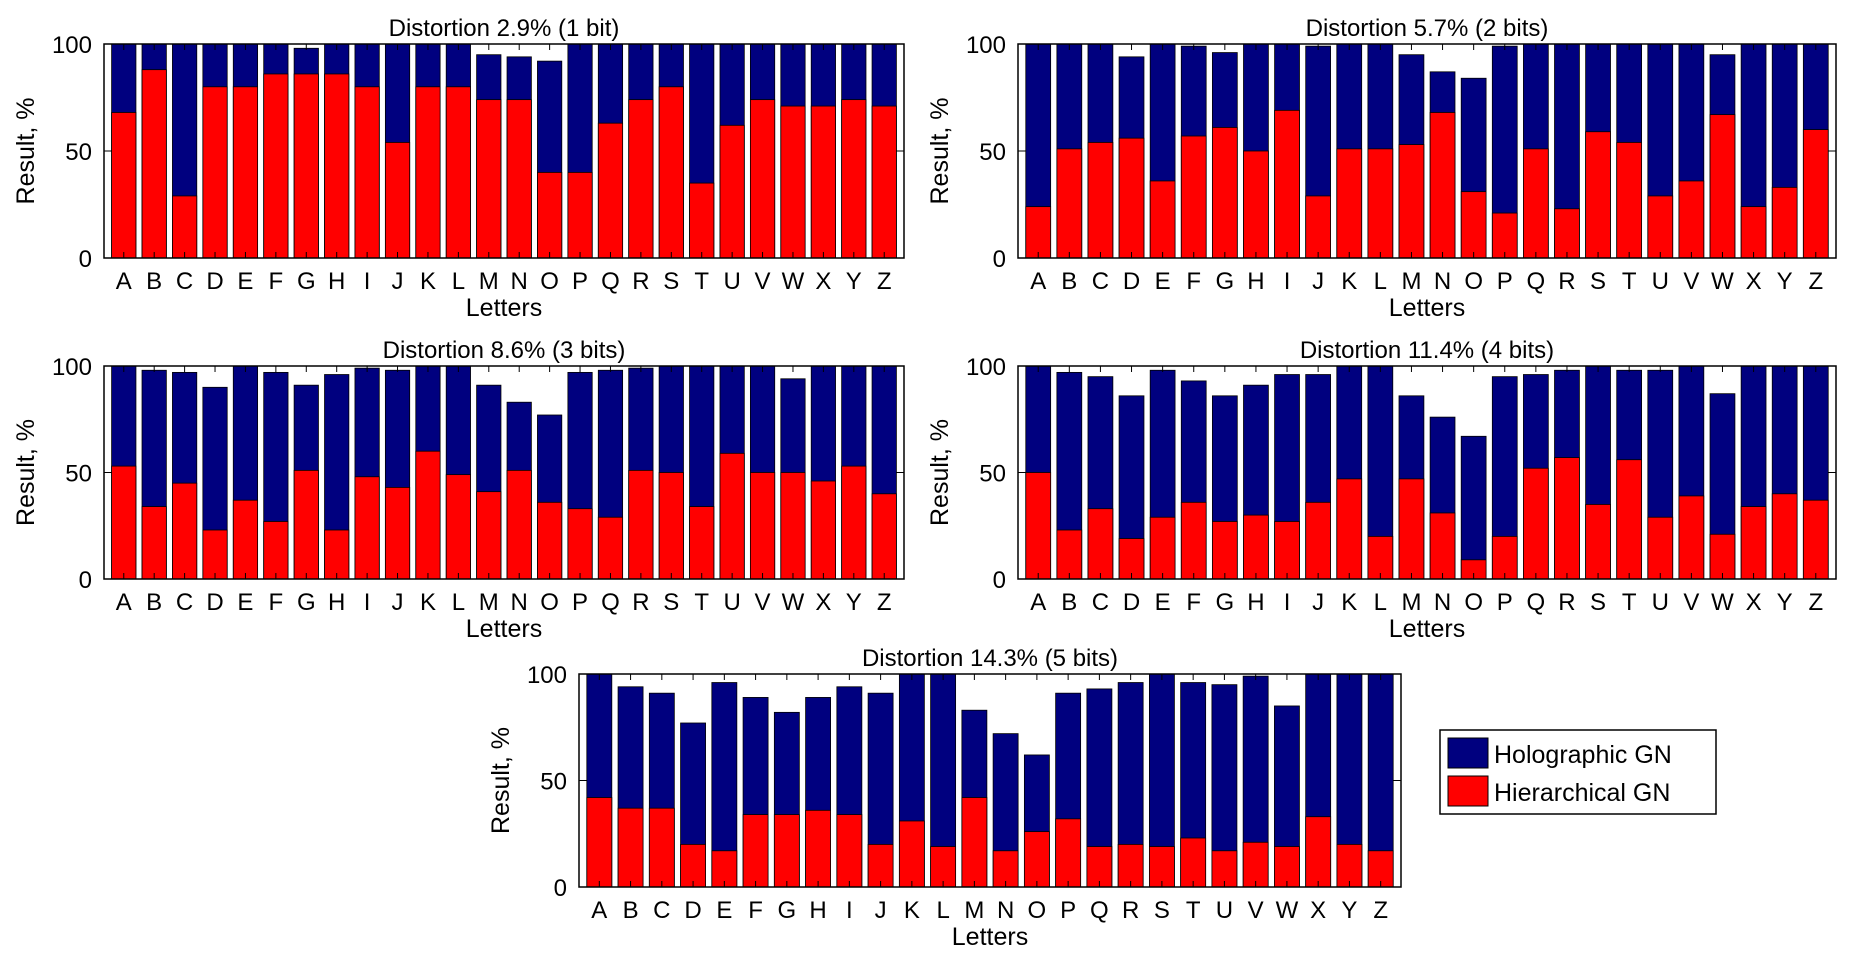  I want to click on bar-hierarchical-E, so click(245, 172).